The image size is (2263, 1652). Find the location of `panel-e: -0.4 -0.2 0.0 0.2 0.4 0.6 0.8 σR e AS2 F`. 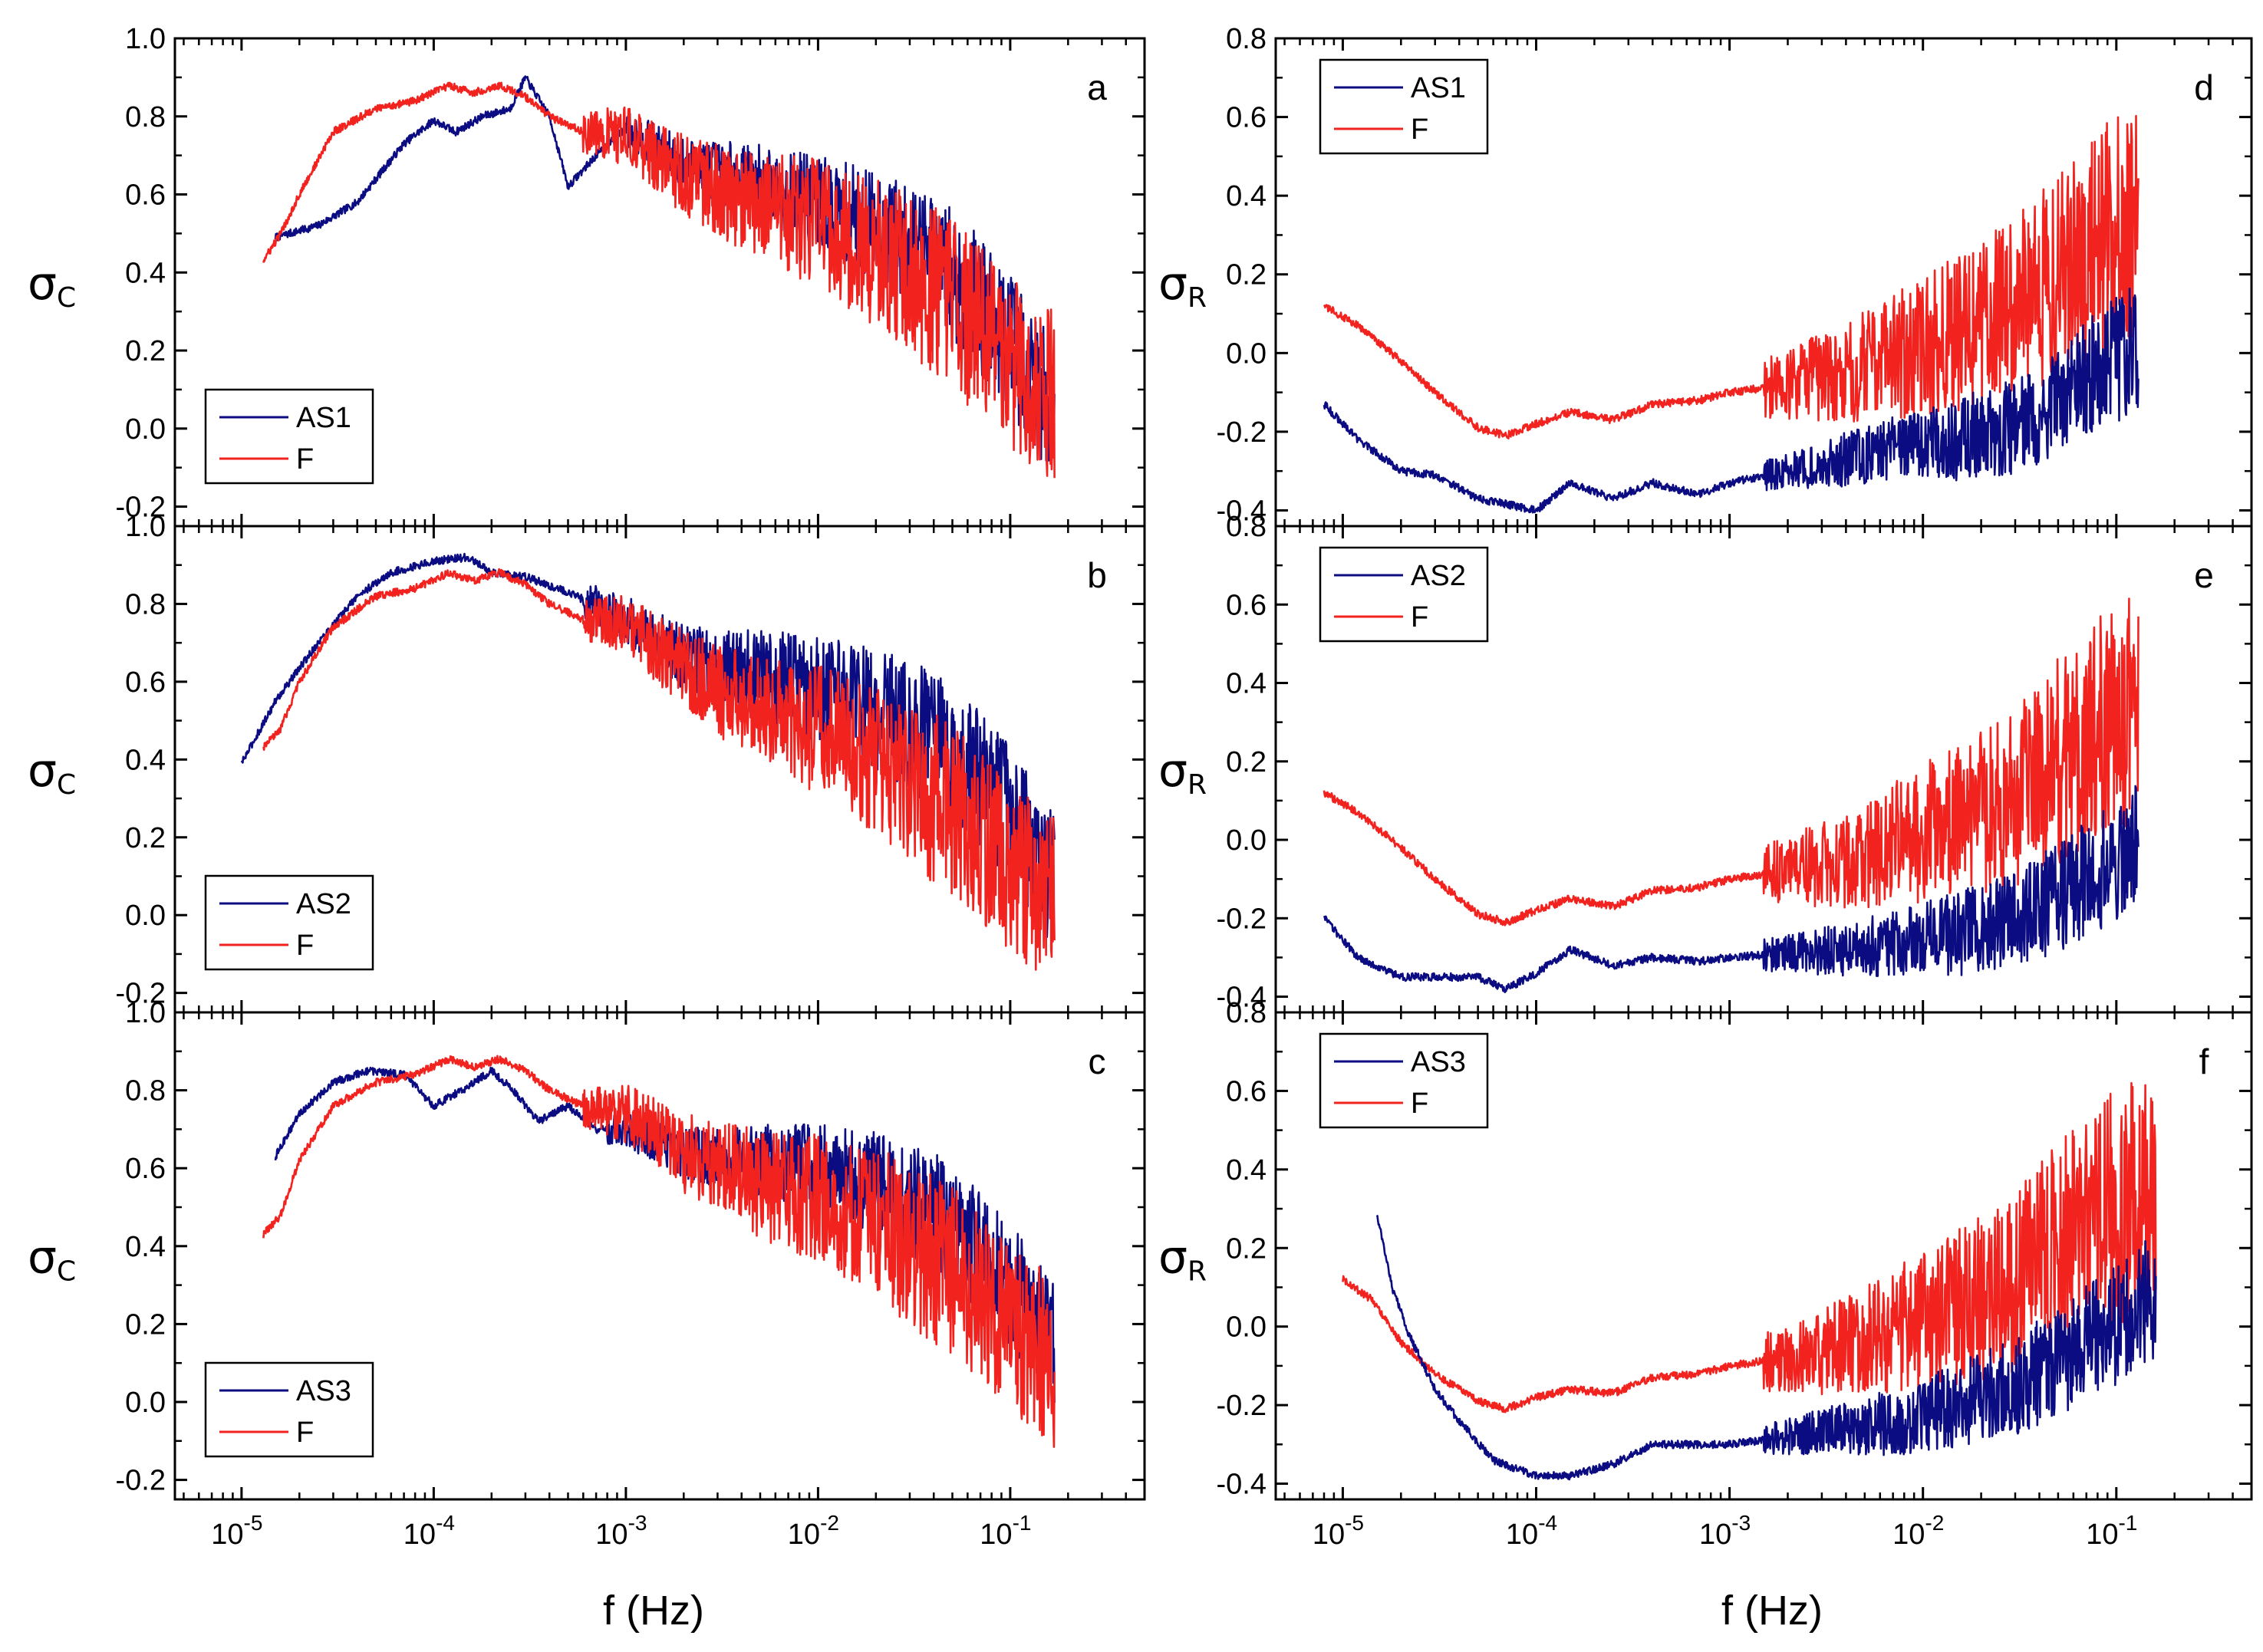

panel-e: -0.4 -0.2 0.0 0.2 0.4 0.6 0.8 σR e AS2 F is located at coordinates (1705, 762).